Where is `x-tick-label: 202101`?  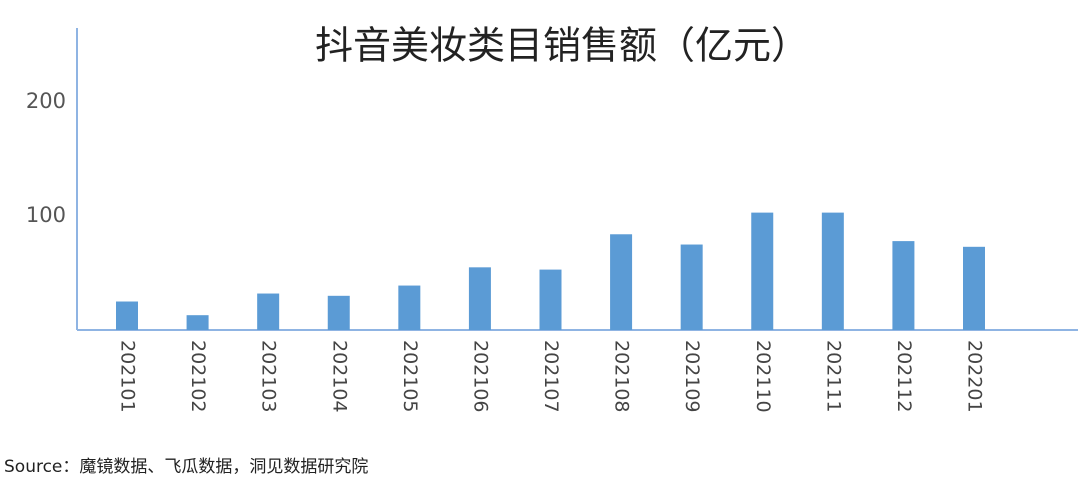
x-tick-label: 202101 is located at coordinates (128, 376).